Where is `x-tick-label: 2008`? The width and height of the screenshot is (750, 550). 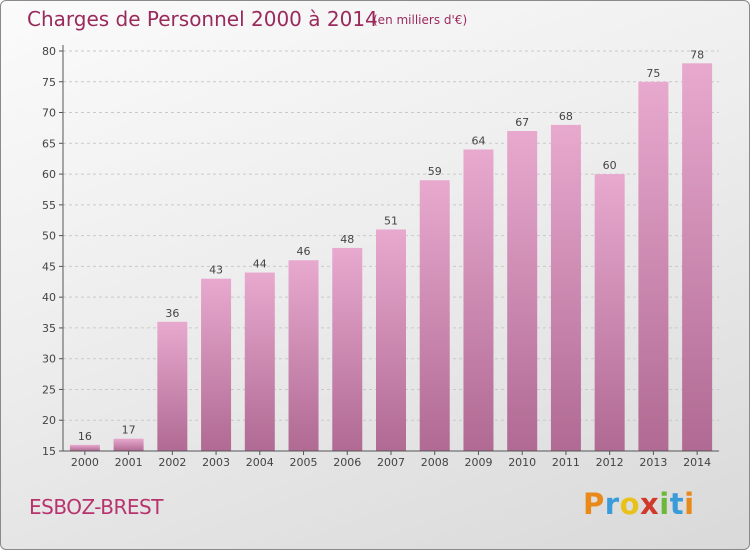
x-tick-label: 2008 is located at coordinates (435, 462).